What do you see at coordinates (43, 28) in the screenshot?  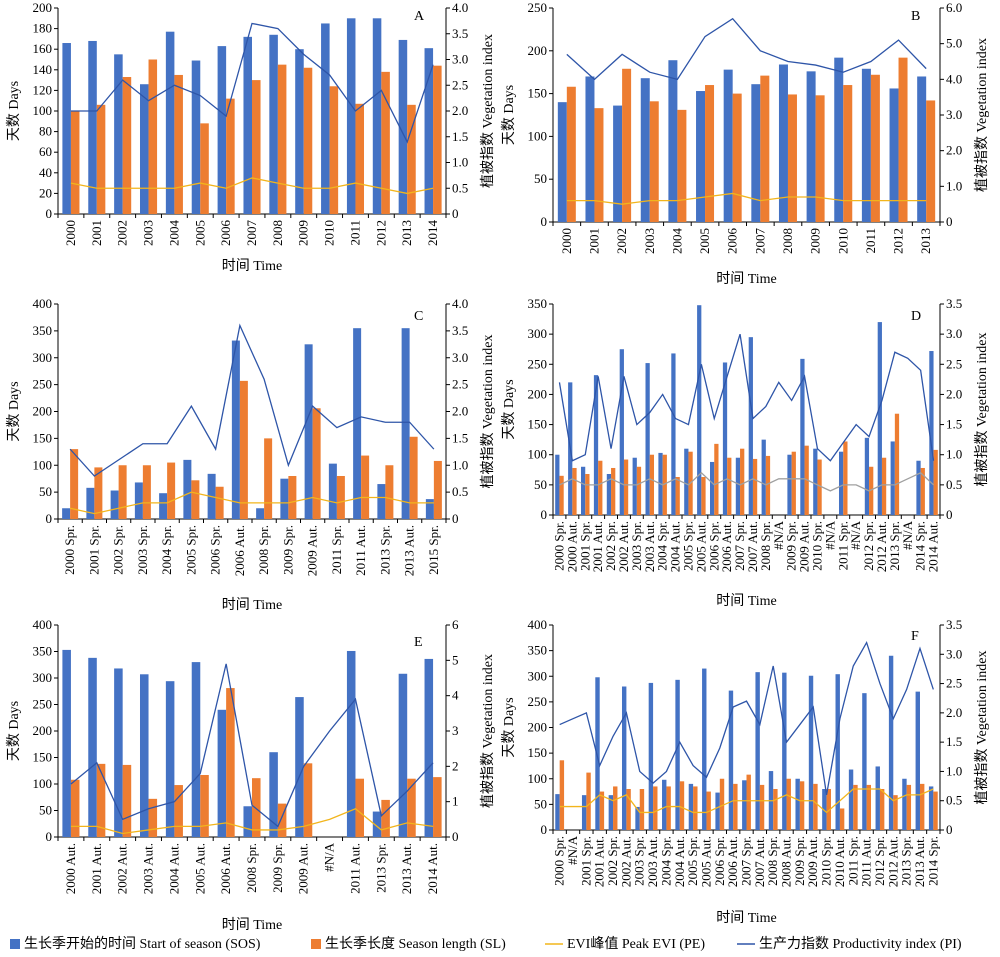 I see `y-tick-label: 180` at bounding box center [43, 28].